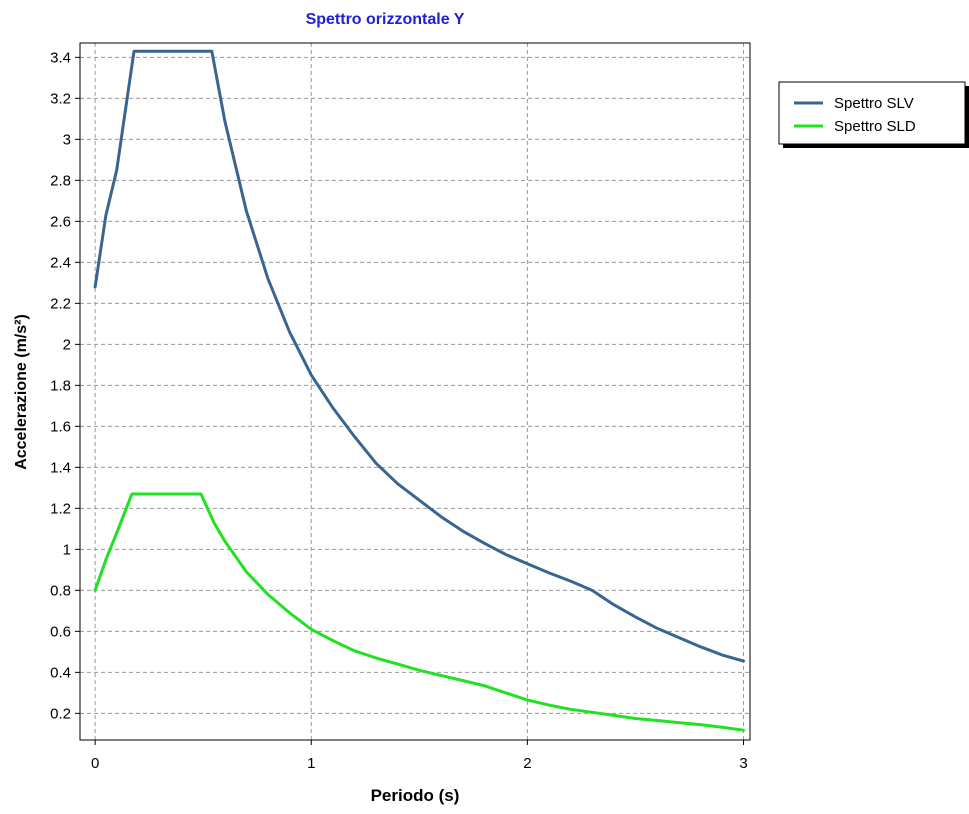  Describe the element at coordinates (60, 262) in the screenshot. I see `y-tick-label: 2.4` at that location.